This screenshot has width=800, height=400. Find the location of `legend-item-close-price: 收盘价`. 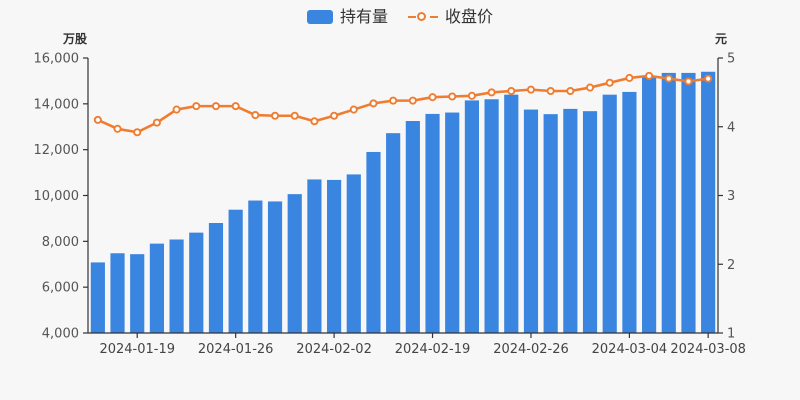

legend-item-close-price: 收盘价 is located at coordinates (450, 17).